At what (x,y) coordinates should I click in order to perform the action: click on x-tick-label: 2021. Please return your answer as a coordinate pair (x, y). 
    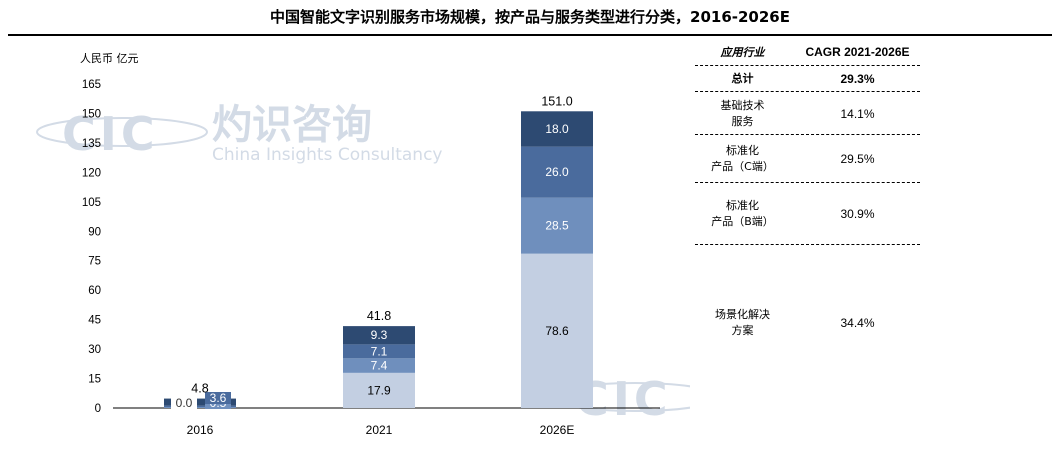
    Looking at the image, I should click on (379, 430).